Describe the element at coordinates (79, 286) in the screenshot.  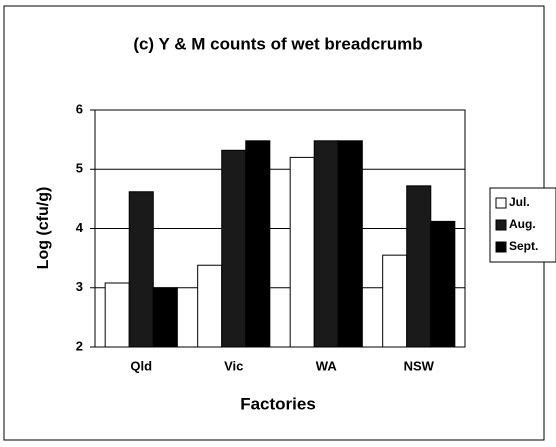
I see `y-tick-label: 3` at that location.